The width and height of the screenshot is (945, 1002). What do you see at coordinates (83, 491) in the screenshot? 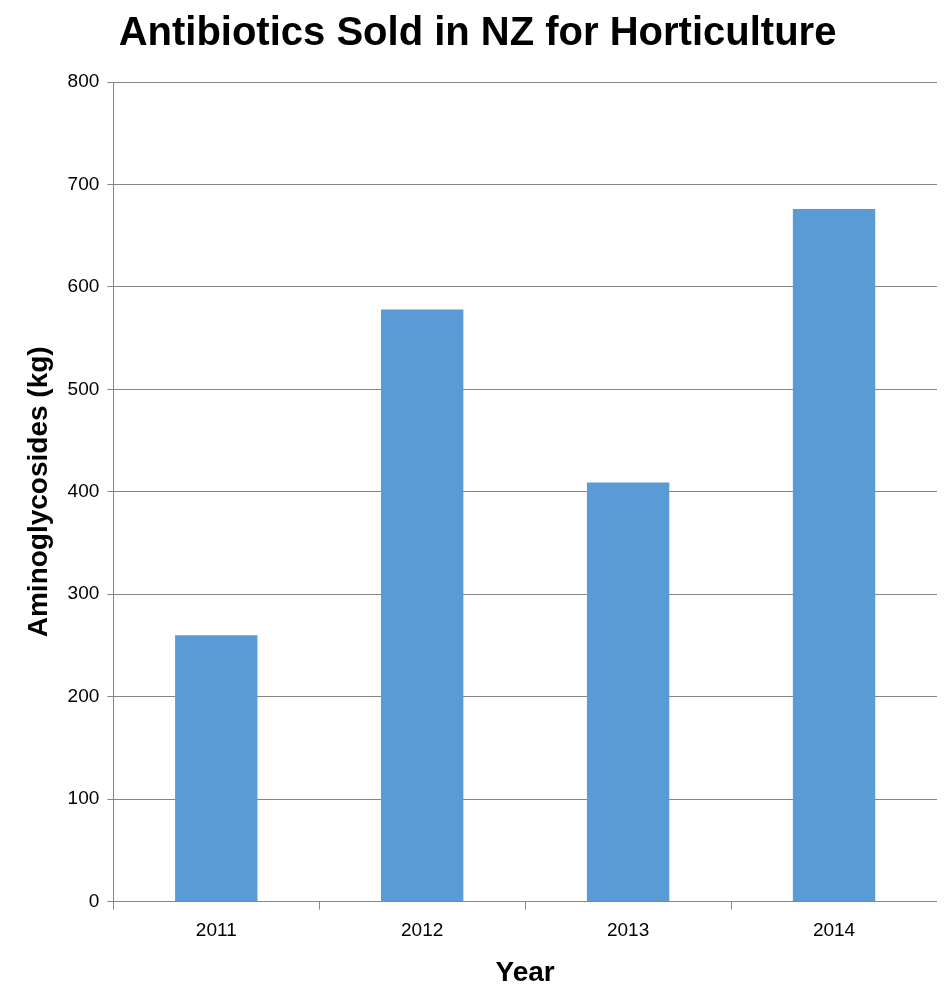
I see `y-tick-label: 400` at bounding box center [83, 491].